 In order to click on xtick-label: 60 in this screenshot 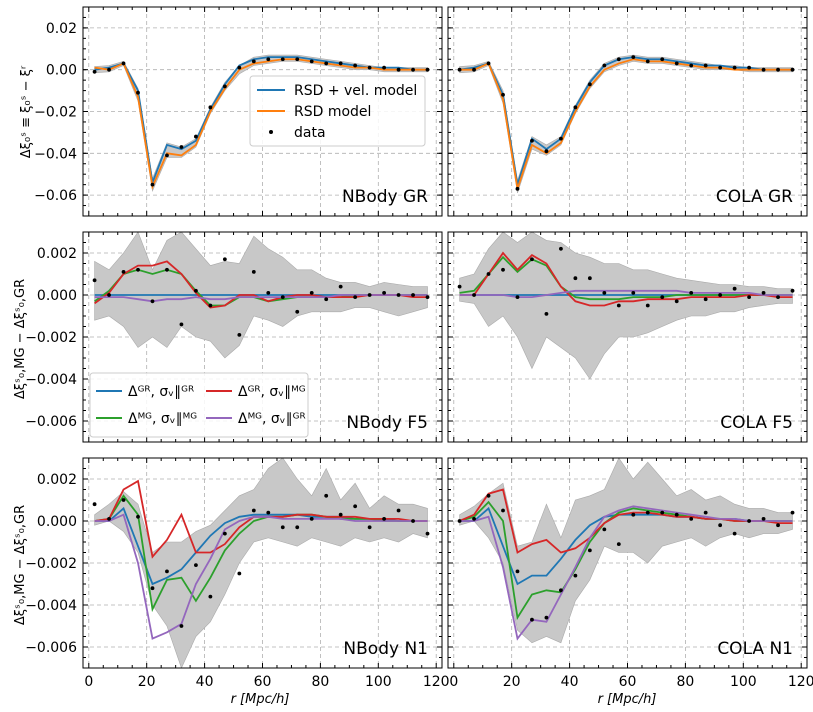, I will do `click(628, 682)`.